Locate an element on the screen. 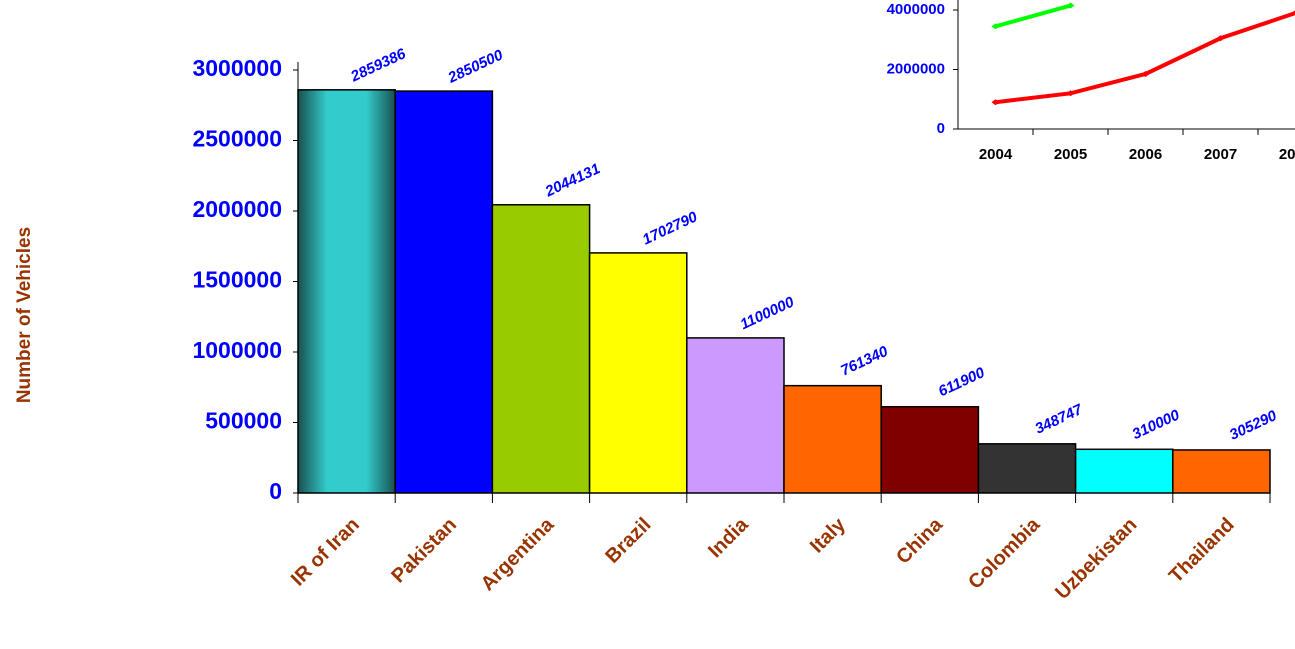  x-tick-label: 2006 is located at coordinates (1145, 154).